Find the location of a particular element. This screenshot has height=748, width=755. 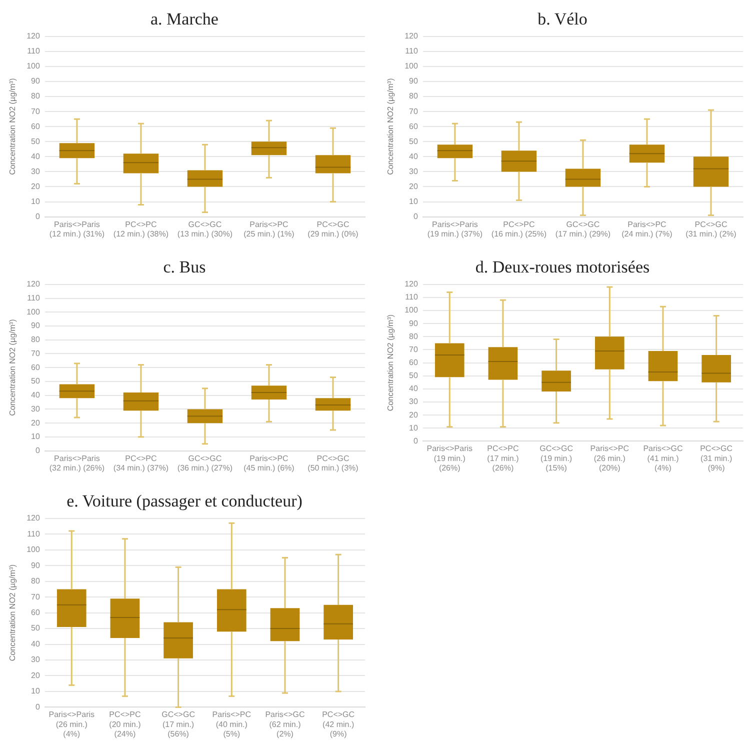

x-tick-label: GC<>GC (13 min.) (30%) is located at coordinates (205, 229).